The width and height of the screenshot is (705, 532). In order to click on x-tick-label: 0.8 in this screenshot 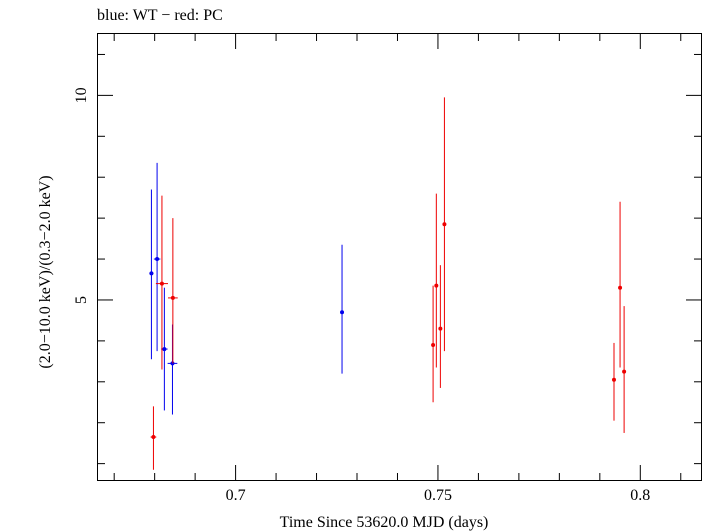, I will do `click(640, 495)`.